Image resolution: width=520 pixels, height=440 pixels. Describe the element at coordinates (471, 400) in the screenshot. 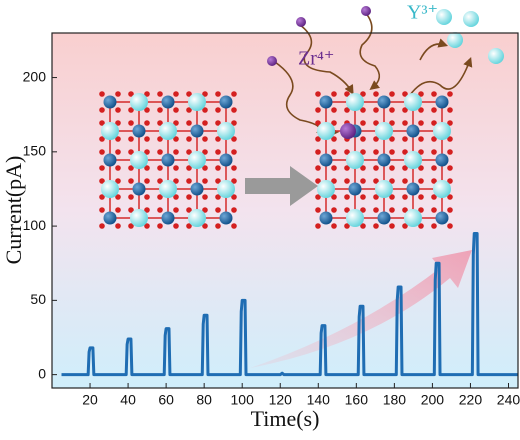

I see `x-tick-label: 220` at that location.